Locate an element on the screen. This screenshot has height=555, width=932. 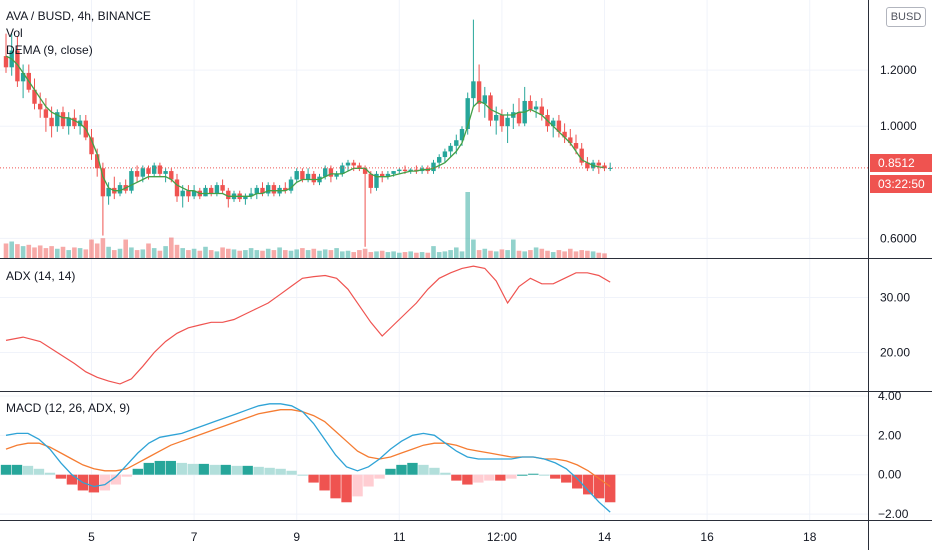
adx-title: ADX (14, 14) is located at coordinates (41, 276).